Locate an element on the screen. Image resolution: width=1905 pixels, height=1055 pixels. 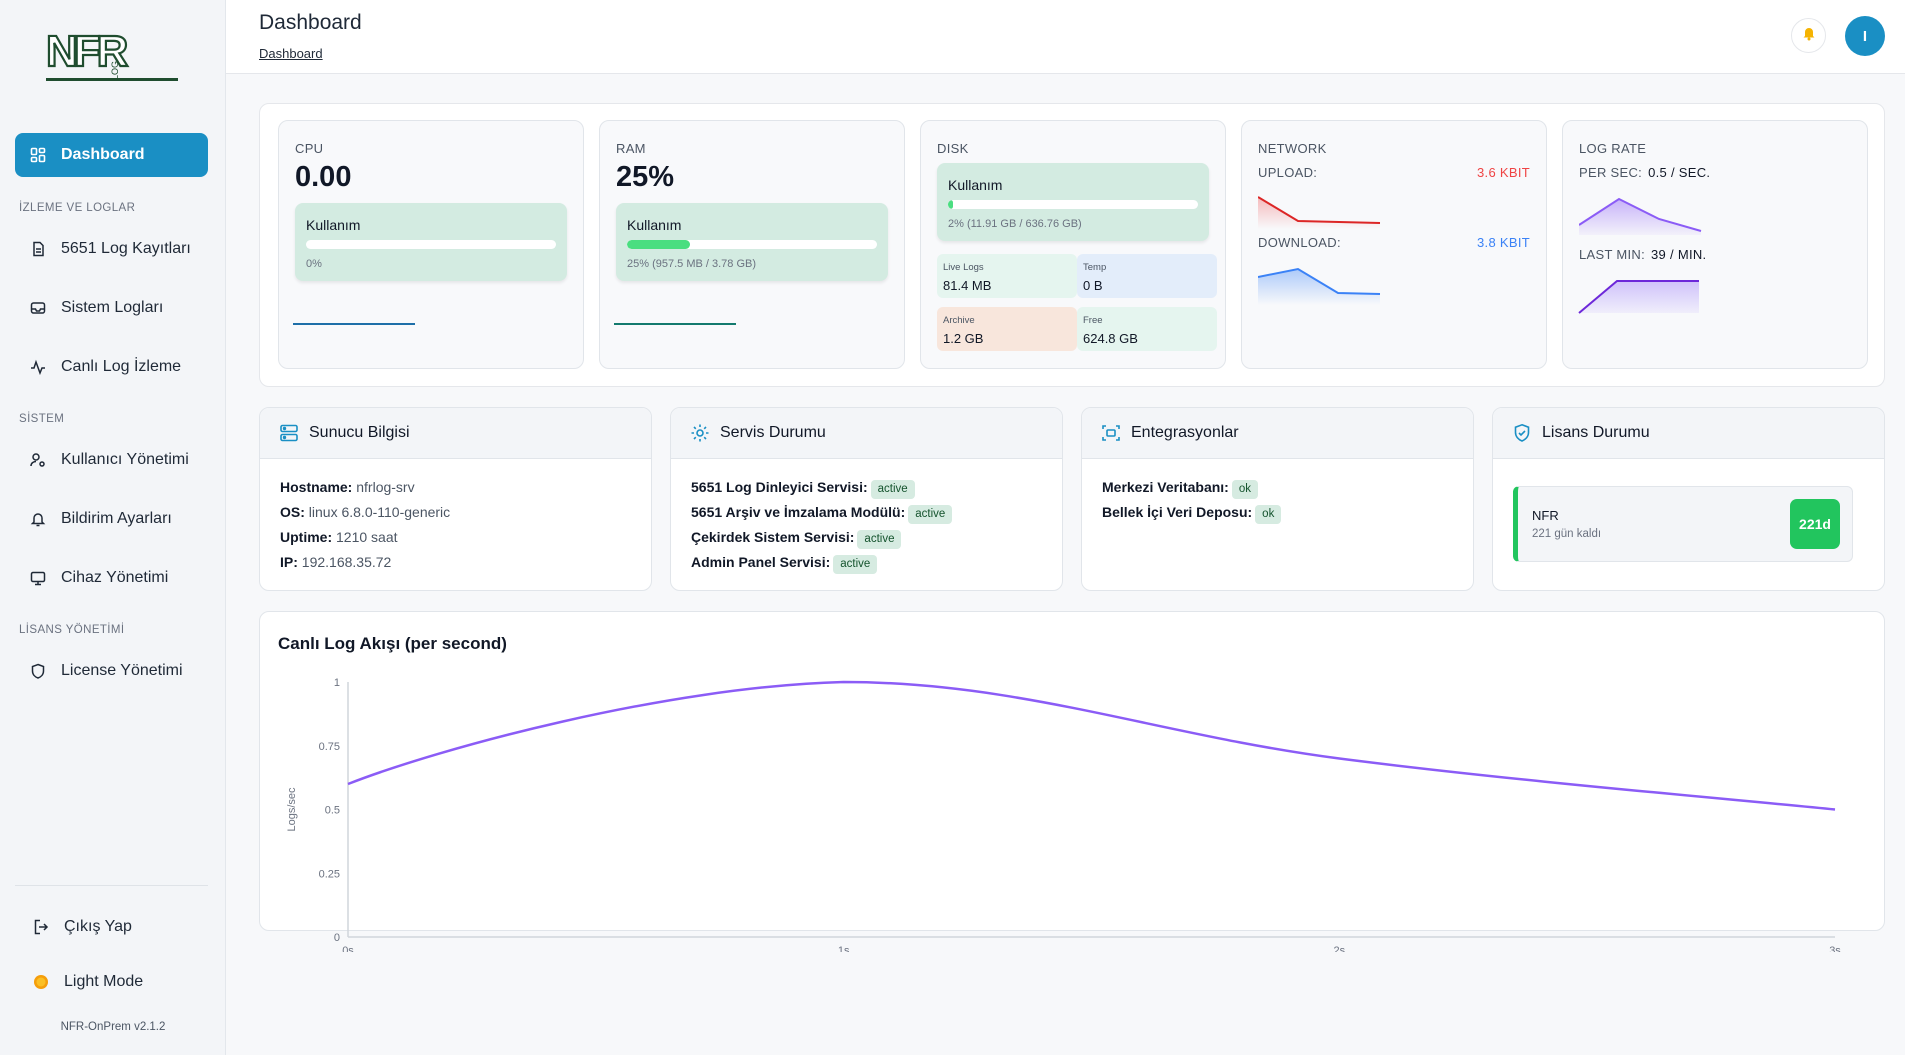
os-value: linux 6.8.0-110-generic is located at coordinates (379, 512).